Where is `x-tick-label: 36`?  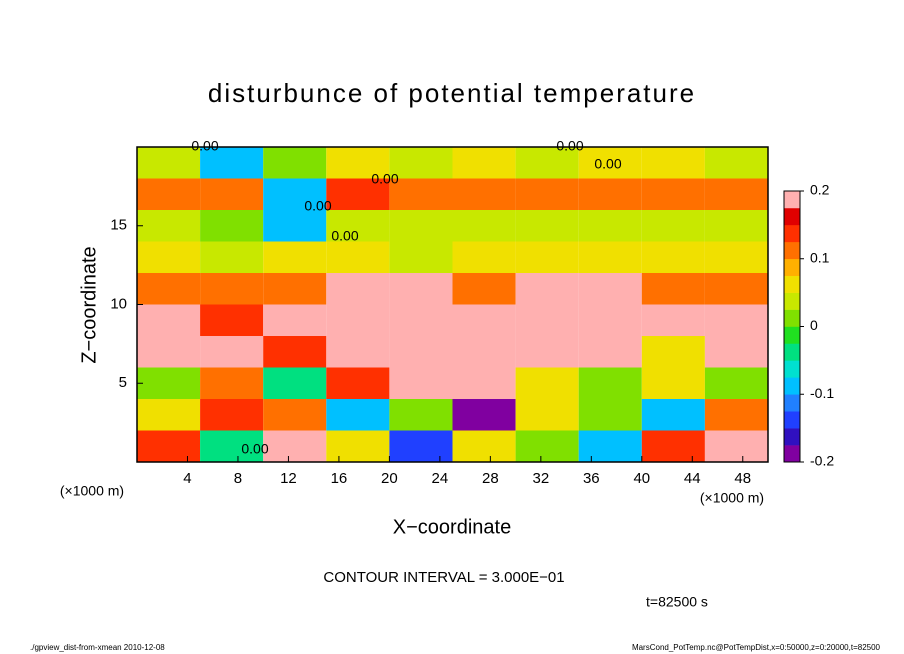 x-tick-label: 36 is located at coordinates (591, 478).